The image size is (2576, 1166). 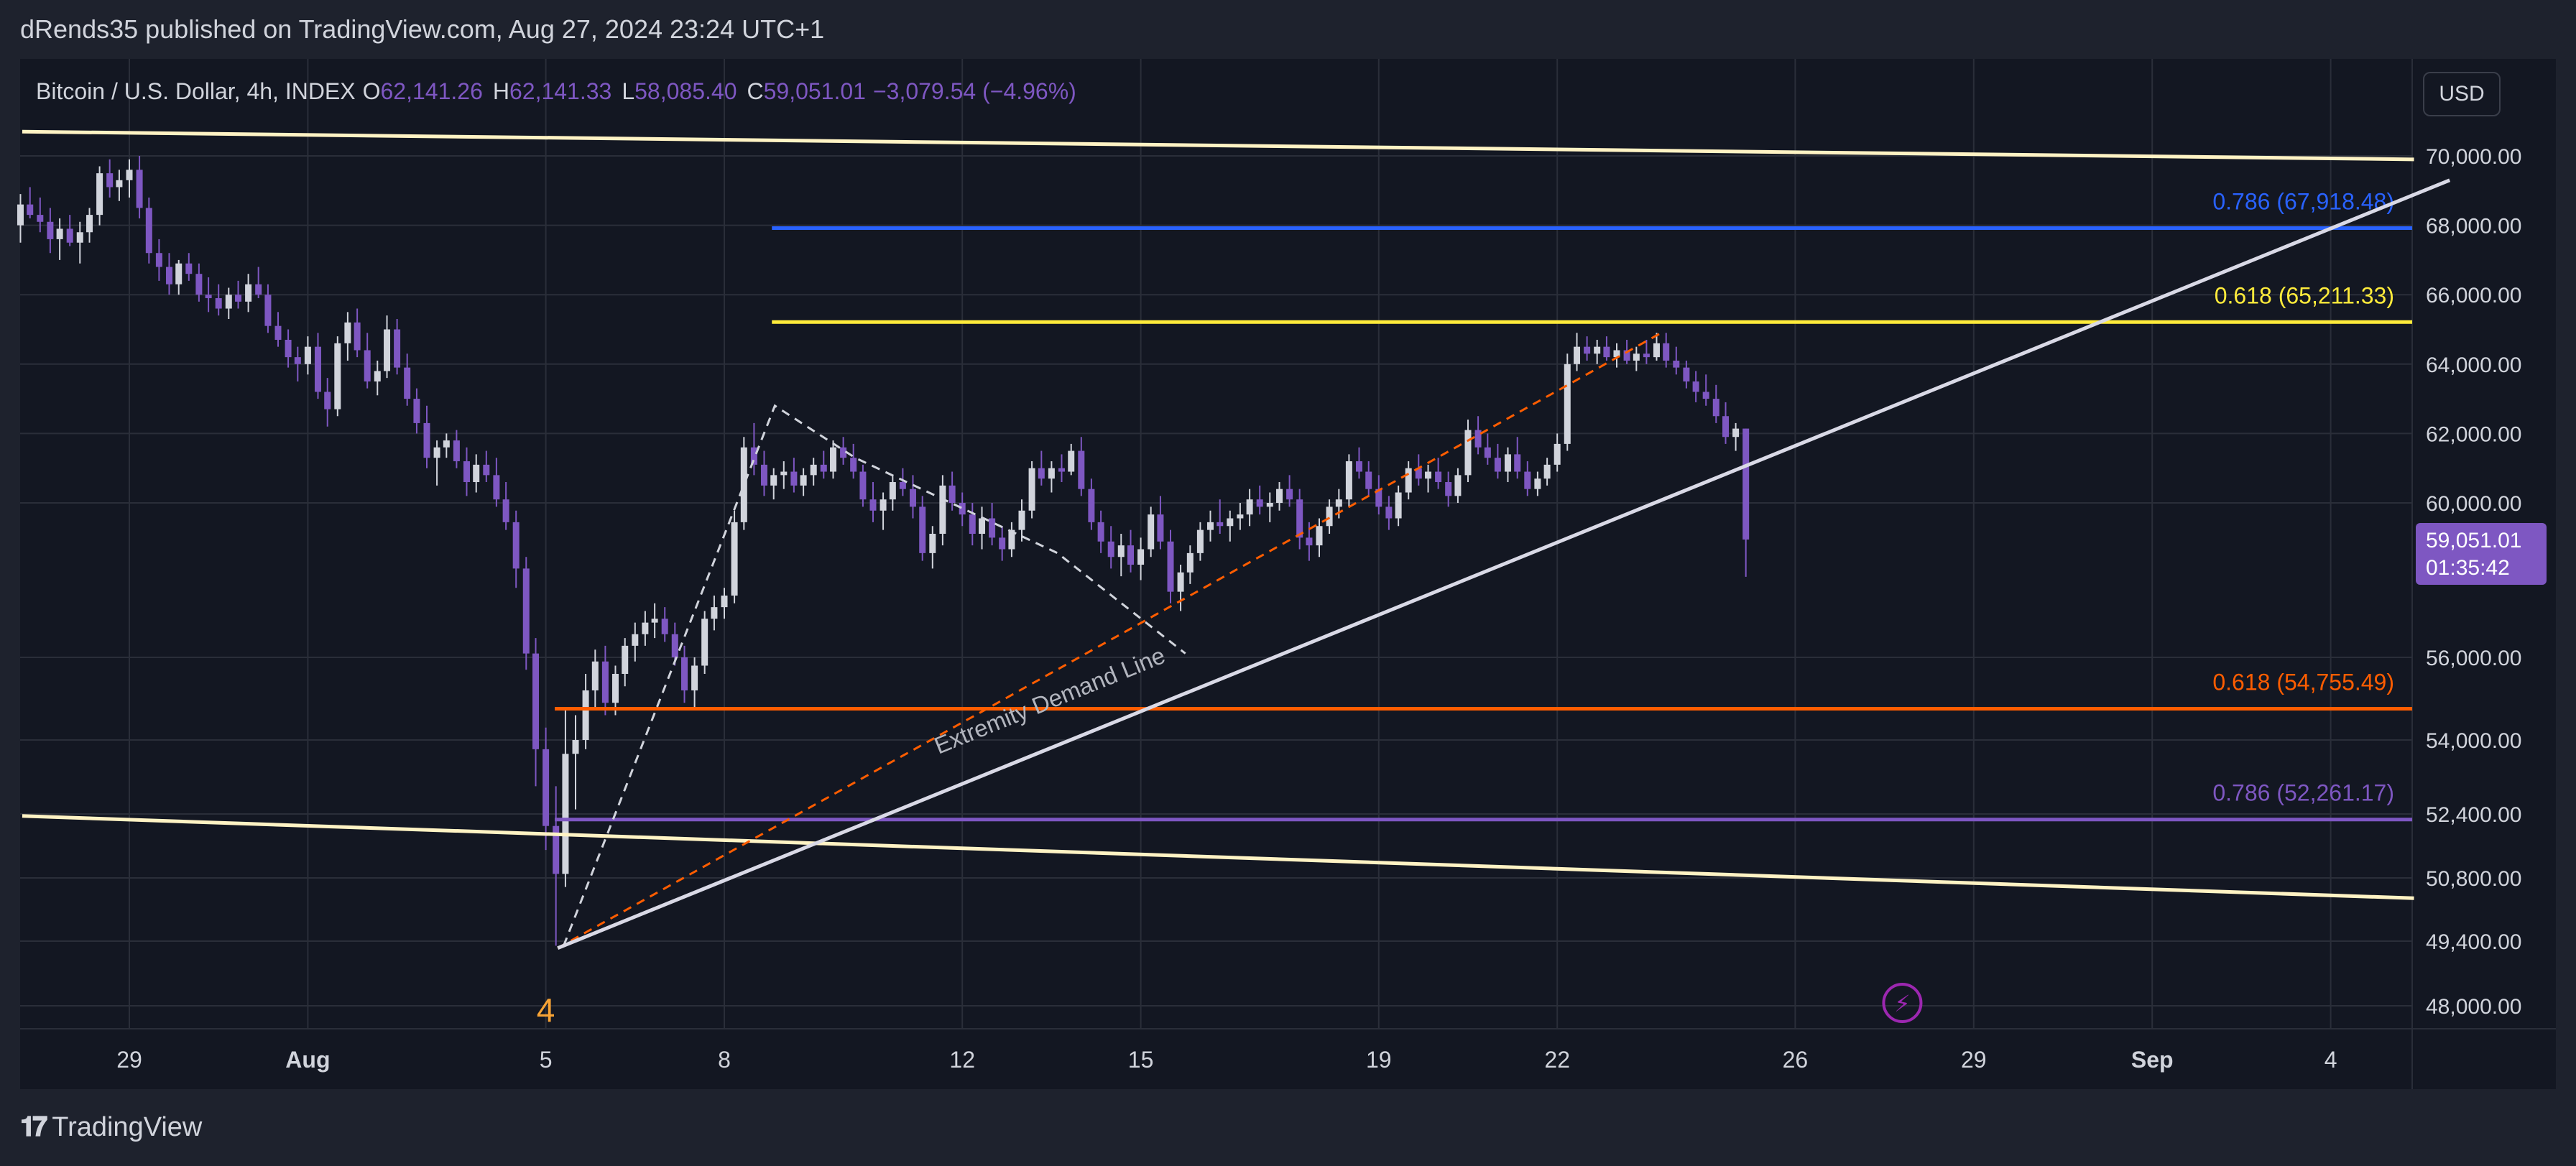 I want to click on fib-level-label: 0.618 (65,211.33), so click(x=2304, y=295).